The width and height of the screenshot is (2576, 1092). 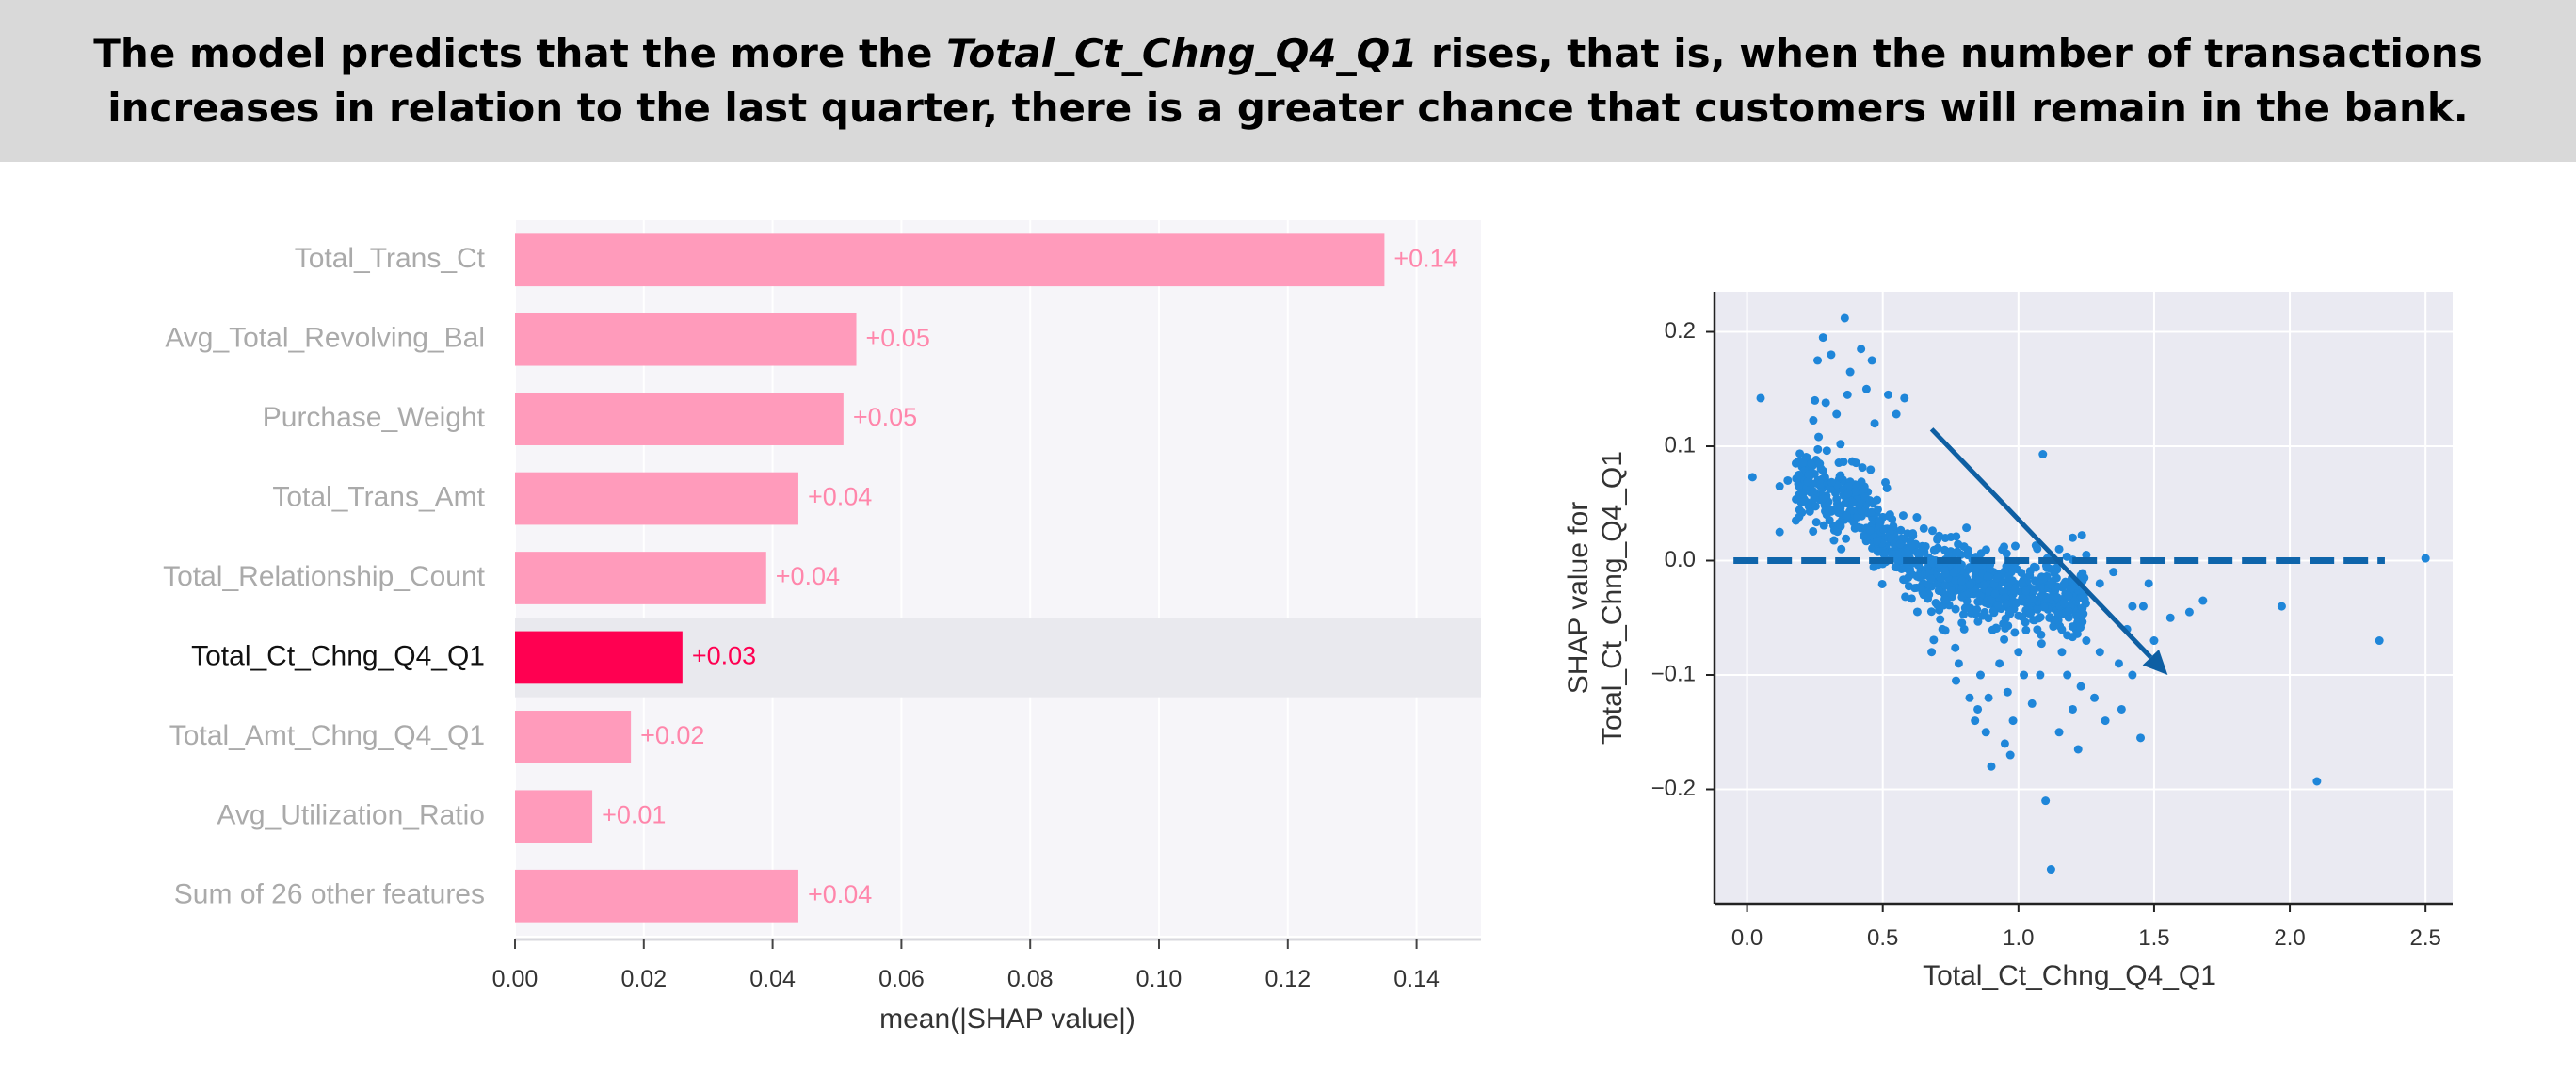 What do you see at coordinates (634, 814) in the screenshot?
I see `value-label-7: +0.01` at bounding box center [634, 814].